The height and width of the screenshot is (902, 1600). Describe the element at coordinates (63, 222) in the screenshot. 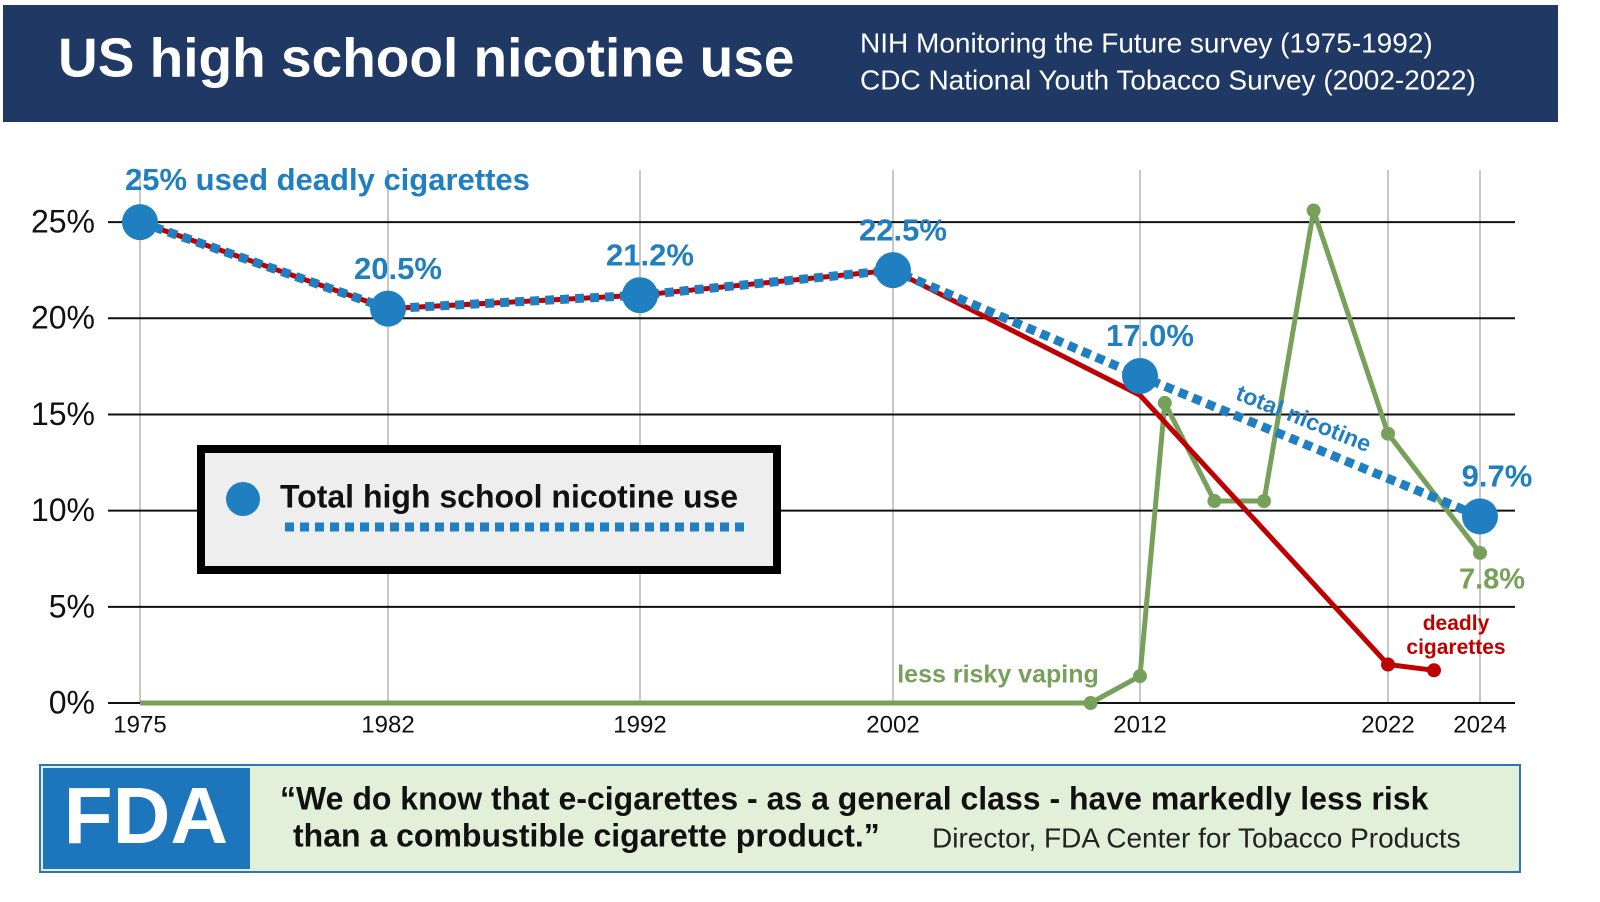

I see `y-tick-label: 25%` at that location.